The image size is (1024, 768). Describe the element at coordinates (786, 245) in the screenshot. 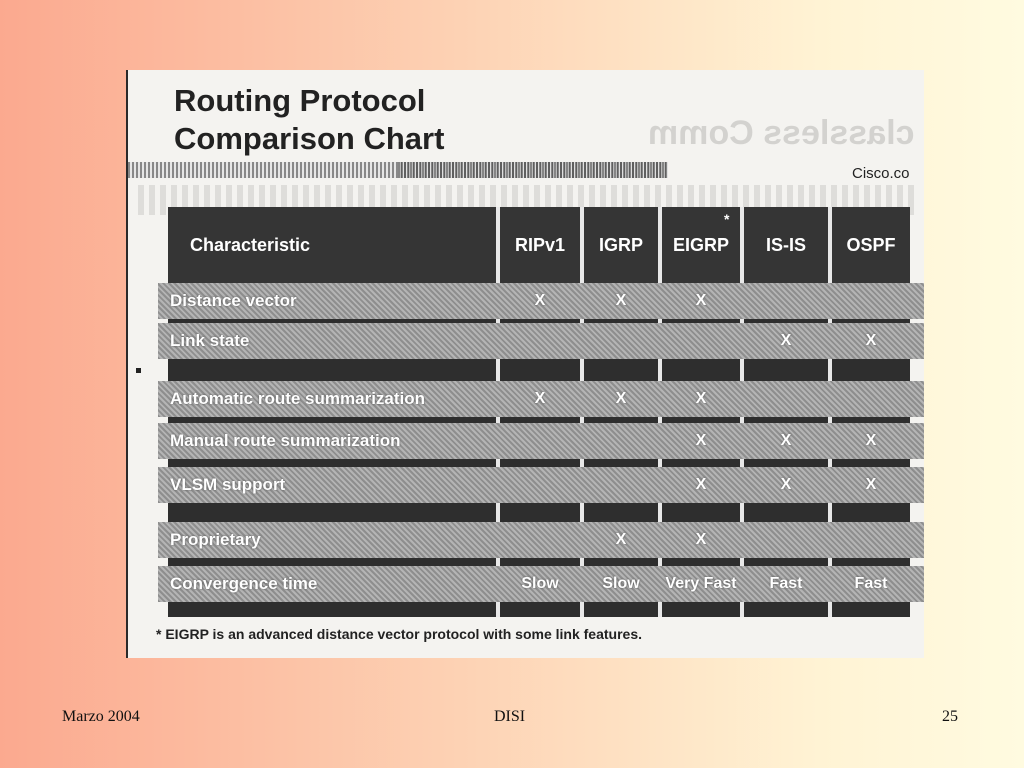

I see `header-isis: IS-IS` at that location.